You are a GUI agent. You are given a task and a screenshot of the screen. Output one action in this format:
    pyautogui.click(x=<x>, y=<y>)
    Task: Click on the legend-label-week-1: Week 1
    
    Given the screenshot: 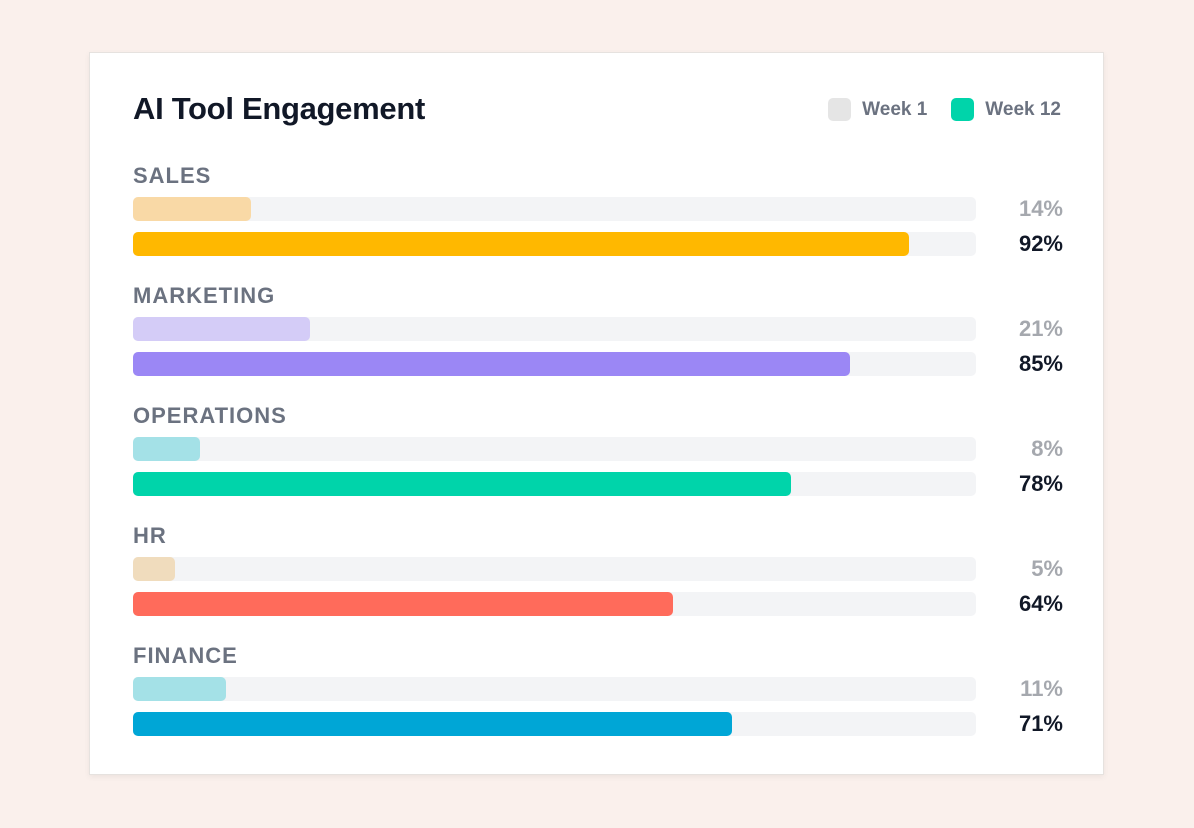 What is the action you would take?
    pyautogui.click(x=895, y=109)
    